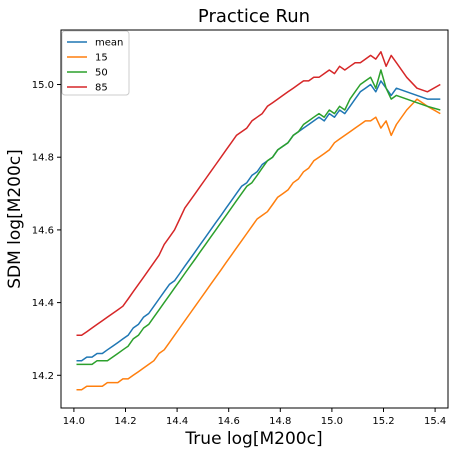 This screenshot has height=454, width=459. I want to click on y-axis-label: SDM log[M200c], so click(15, 219).